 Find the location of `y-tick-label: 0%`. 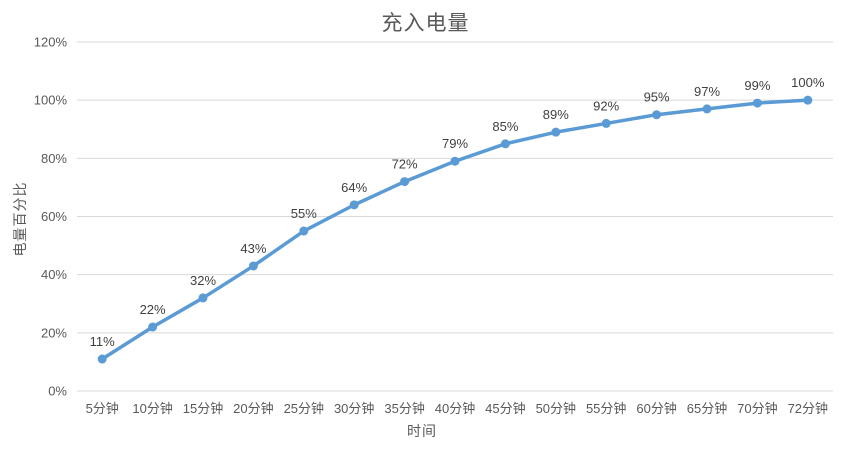

y-tick-label: 0% is located at coordinates (57, 391).